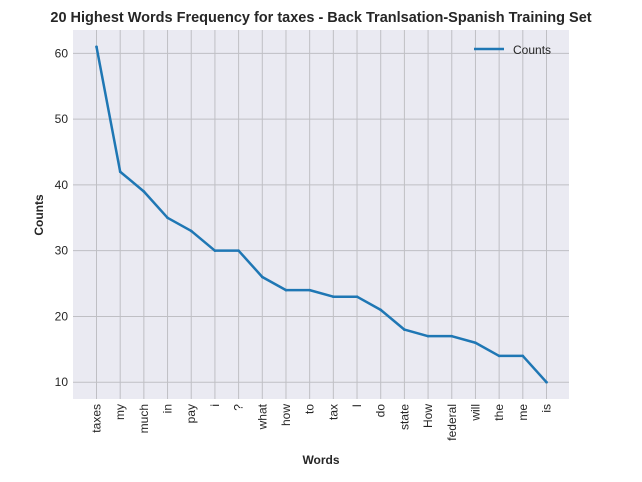 This screenshot has width=642, height=482. What do you see at coordinates (262, 416) in the screenshot?
I see `x-tick-label: what` at bounding box center [262, 416].